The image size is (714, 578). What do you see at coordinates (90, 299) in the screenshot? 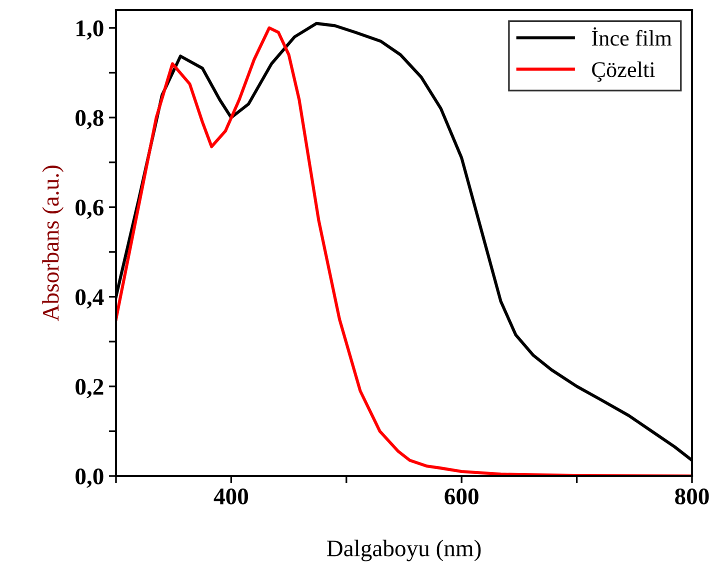
I see `y-tick-label: 0,4` at bounding box center [90, 299].